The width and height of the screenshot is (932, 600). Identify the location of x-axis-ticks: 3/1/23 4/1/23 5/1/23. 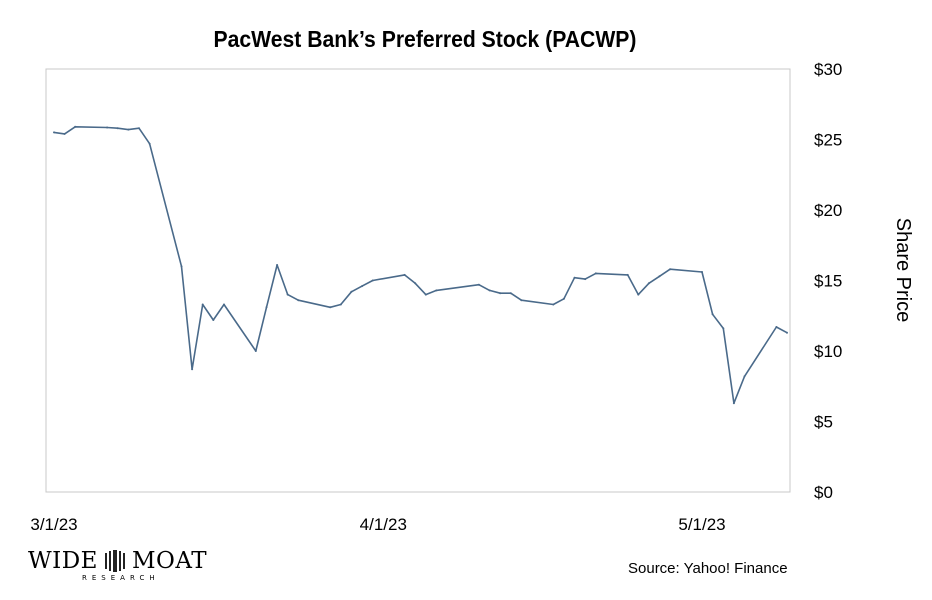
(377, 524).